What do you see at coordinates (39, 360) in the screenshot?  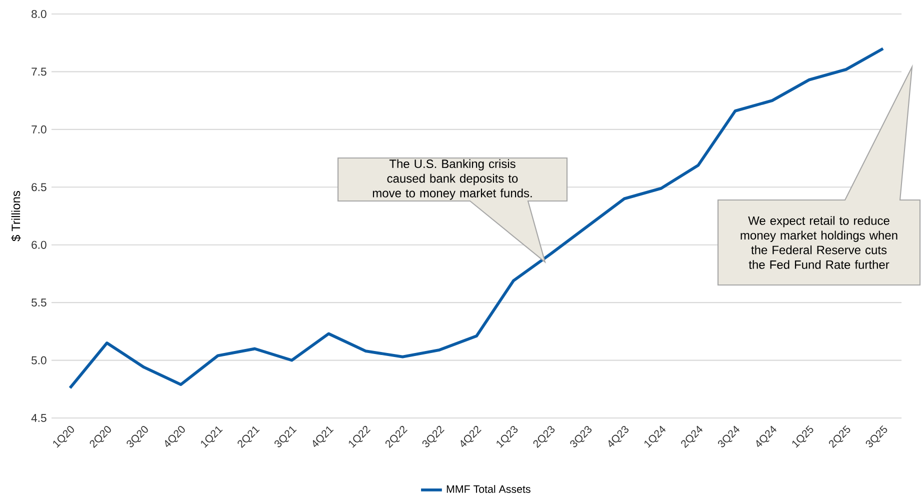 I see `y-tick-label: 5.0` at bounding box center [39, 360].